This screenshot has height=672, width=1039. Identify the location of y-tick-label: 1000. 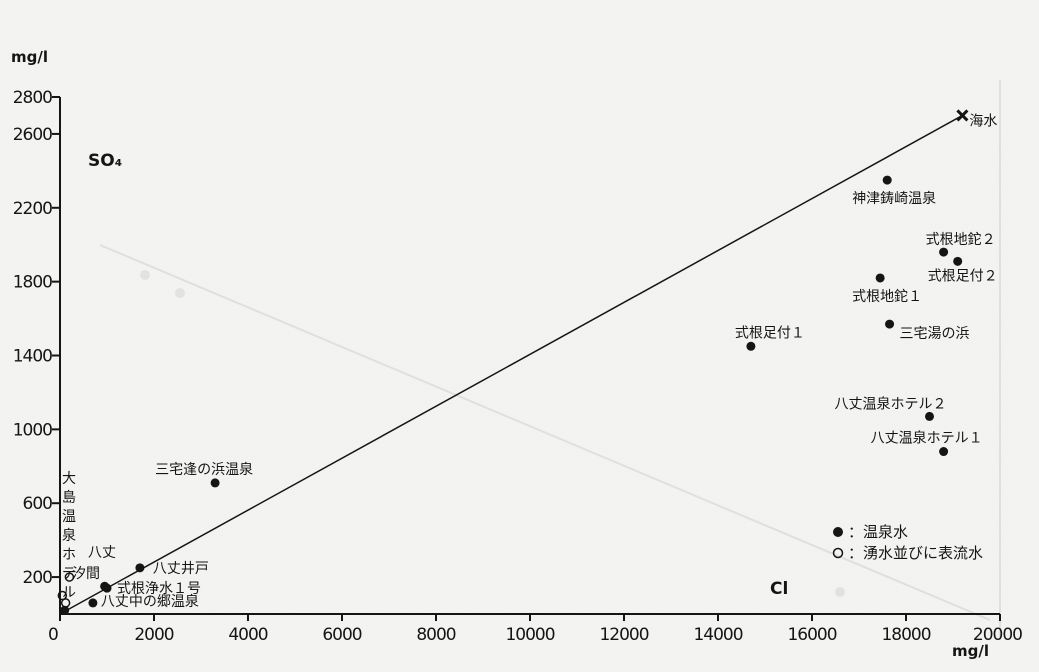
(32, 430).